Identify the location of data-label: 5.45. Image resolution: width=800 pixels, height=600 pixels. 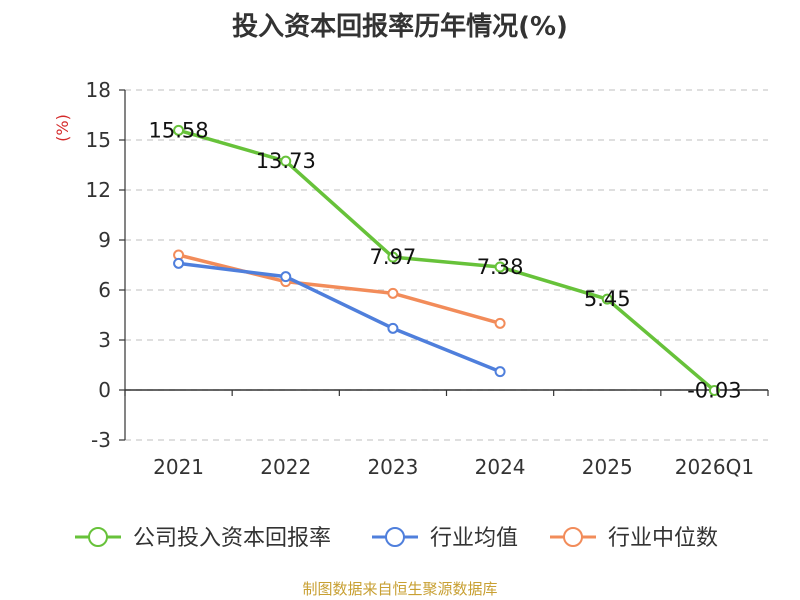
(607, 299).